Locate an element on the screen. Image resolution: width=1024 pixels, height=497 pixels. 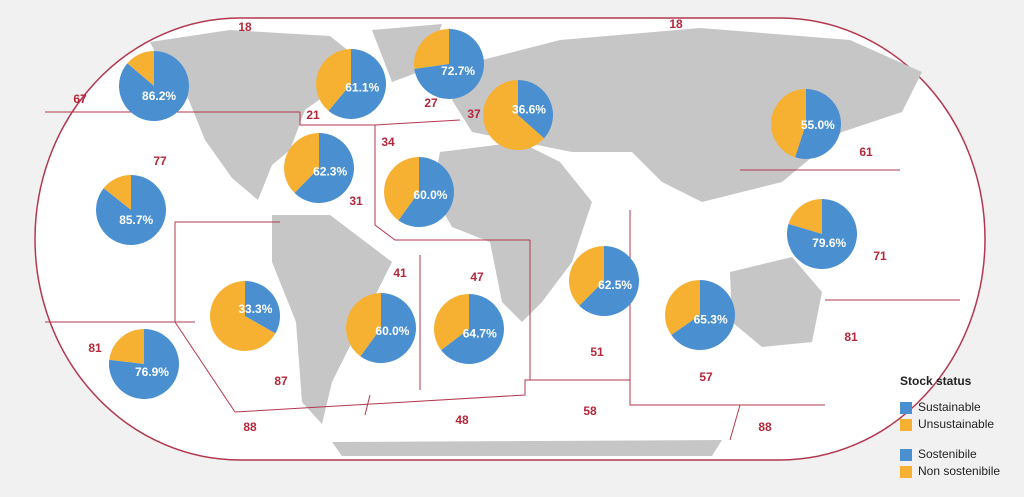
legend-title: Stock status is located at coordinates (936, 381).